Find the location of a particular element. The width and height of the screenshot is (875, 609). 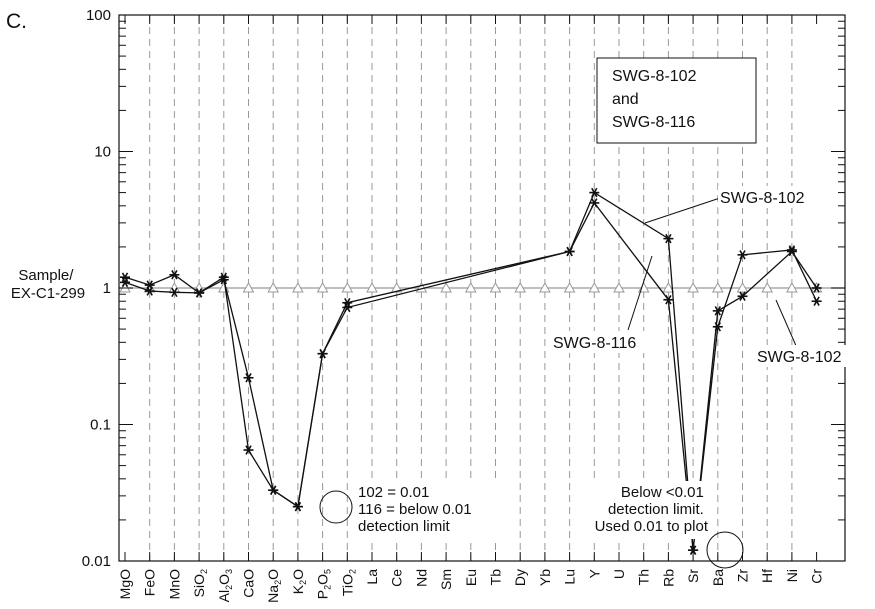

y-tick-label: 0.1 is located at coordinates (100, 425).